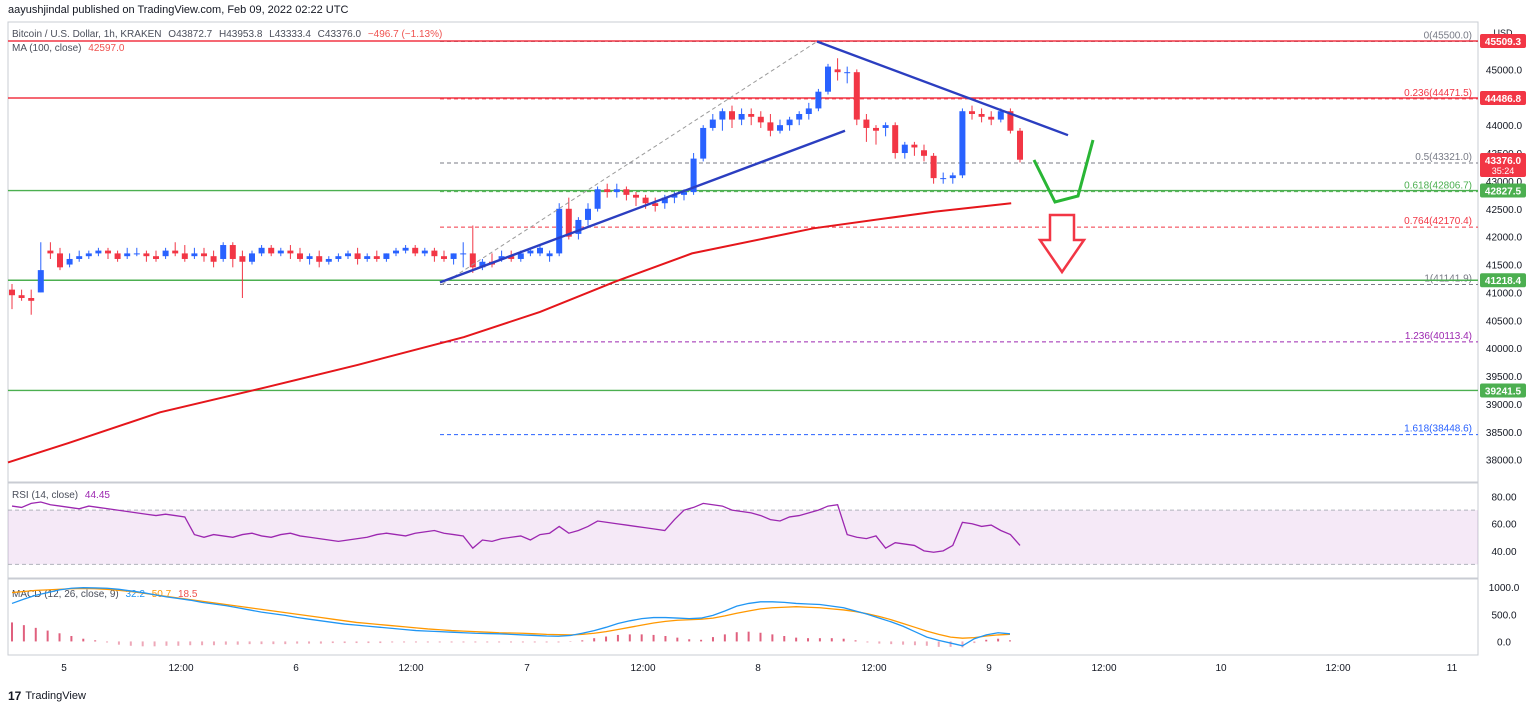 The height and width of the screenshot is (710, 1536). What do you see at coordinates (1503, 33) in the screenshot?
I see `currency-label: USD` at bounding box center [1503, 33].